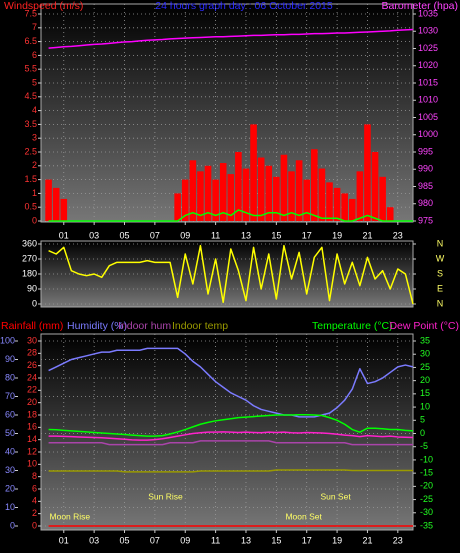 This screenshot has height=553, width=460. What do you see at coordinates (94, 540) in the screenshot?
I see `x-tick-label: 03` at bounding box center [94, 540].